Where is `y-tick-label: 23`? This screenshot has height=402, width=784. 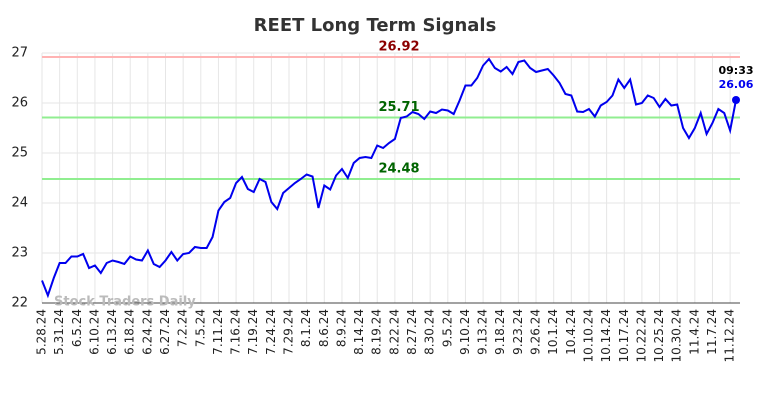
y-tick-label: 23 is located at coordinates (19, 253).